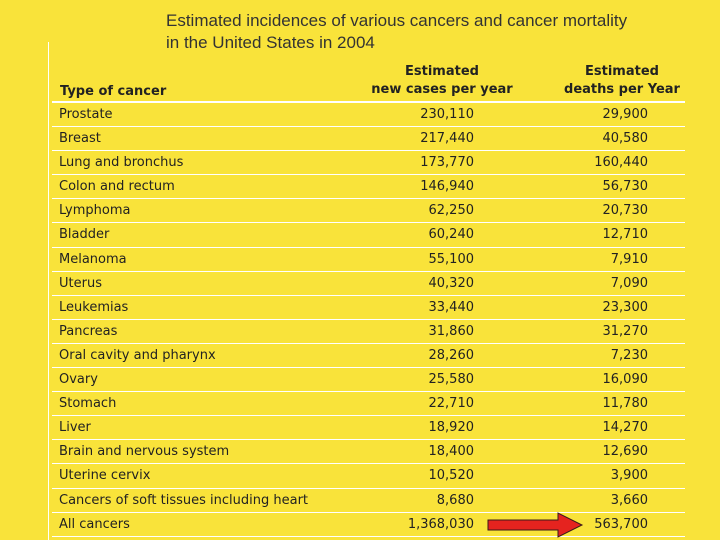 The height and width of the screenshot is (540, 720). Describe the element at coordinates (121, 163) in the screenshot. I see `cancer-type-cell: Lung and bronchus` at that location.